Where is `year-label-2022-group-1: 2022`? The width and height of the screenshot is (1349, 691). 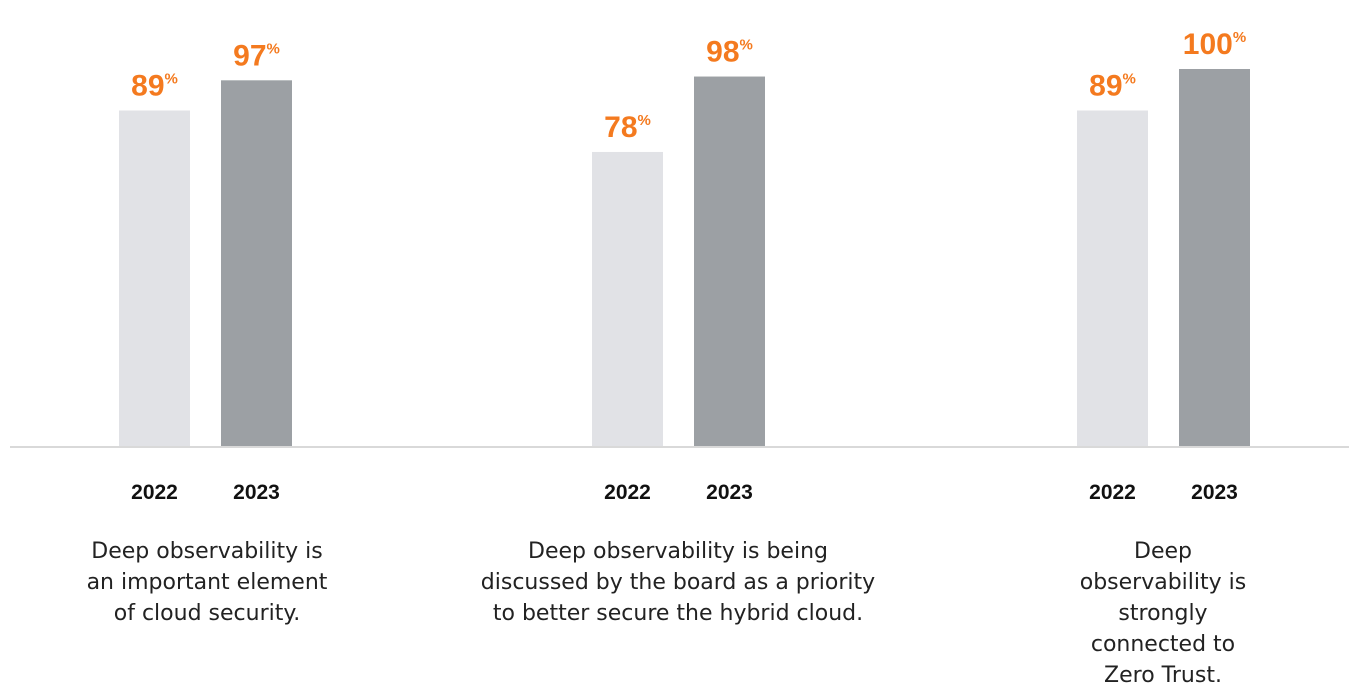
year-label-2022-group-1: 2022 is located at coordinates (154, 492).